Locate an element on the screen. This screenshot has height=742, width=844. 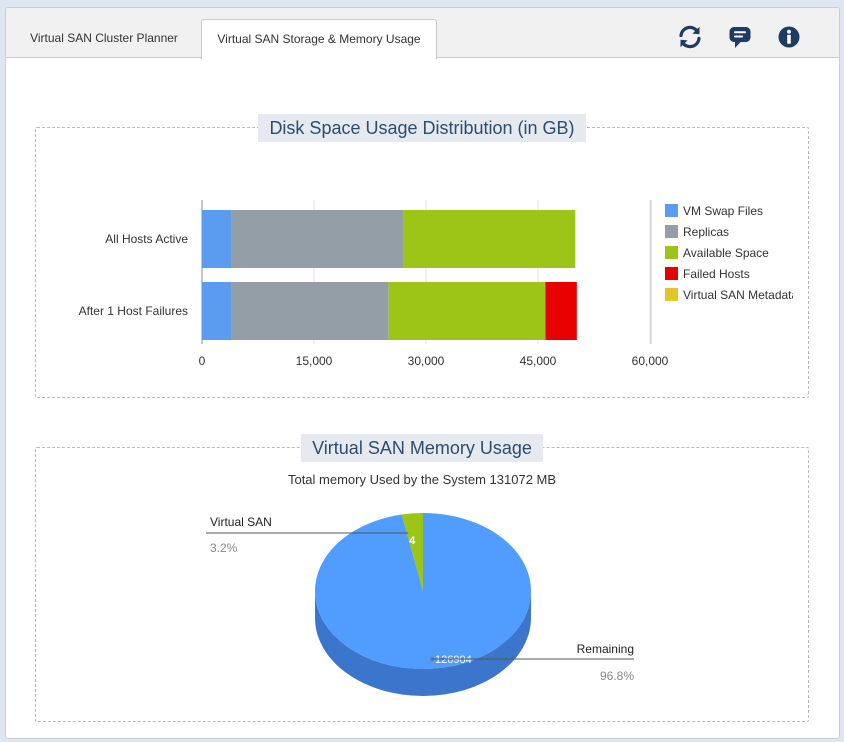
x-tick-label: 0 is located at coordinates (202, 361).